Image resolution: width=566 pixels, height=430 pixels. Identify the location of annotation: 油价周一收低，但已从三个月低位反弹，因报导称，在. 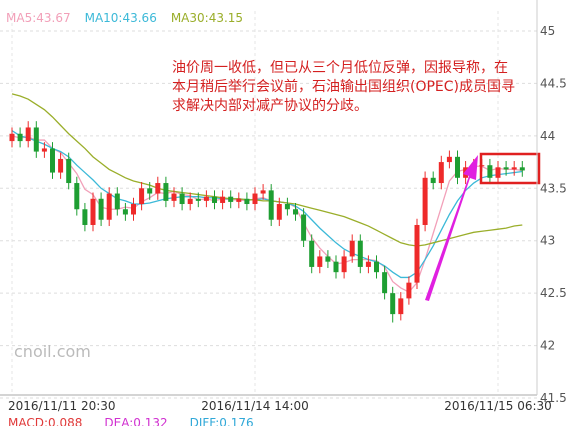
(340, 68).